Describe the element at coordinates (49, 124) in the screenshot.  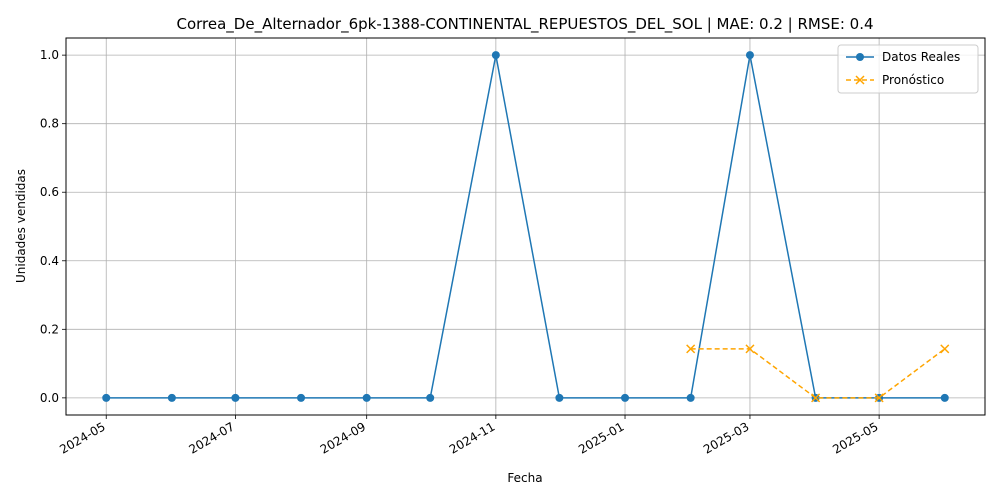
I see `y-tick-label: 0.8` at that location.